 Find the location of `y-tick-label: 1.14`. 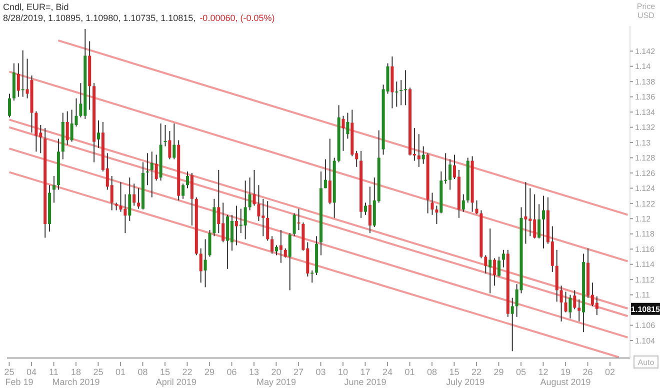

y-tick-label: 1.14 is located at coordinates (643, 67).